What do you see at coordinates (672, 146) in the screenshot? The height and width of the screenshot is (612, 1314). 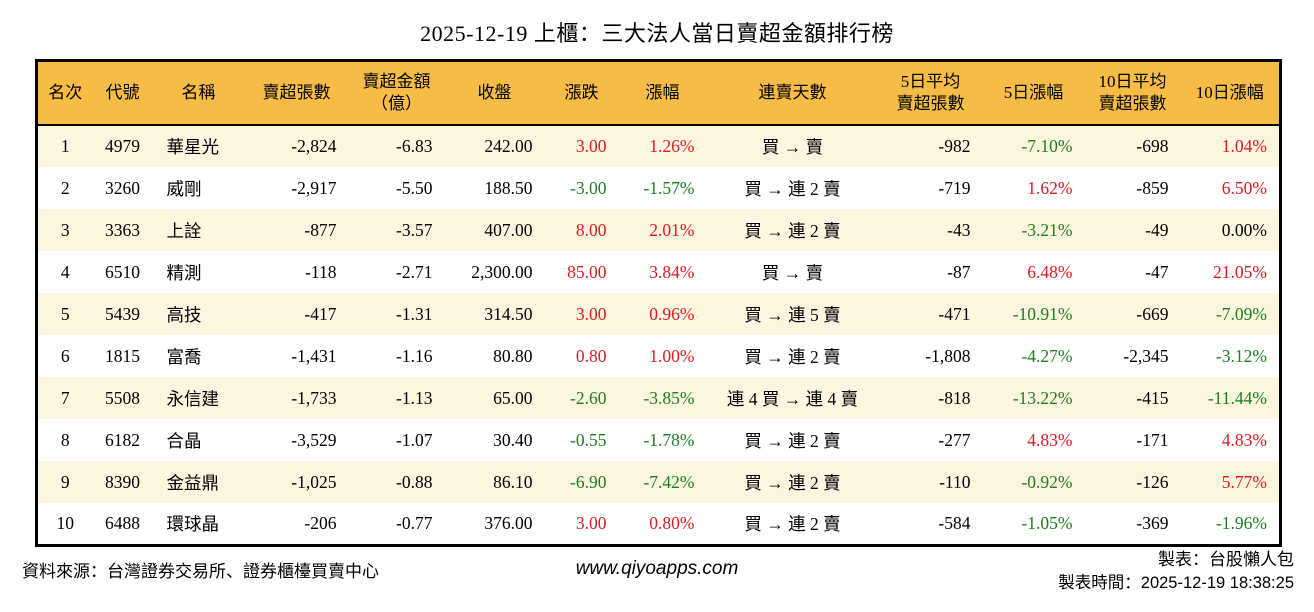 I see `cell-change_pct: 1.26%` at bounding box center [672, 146].